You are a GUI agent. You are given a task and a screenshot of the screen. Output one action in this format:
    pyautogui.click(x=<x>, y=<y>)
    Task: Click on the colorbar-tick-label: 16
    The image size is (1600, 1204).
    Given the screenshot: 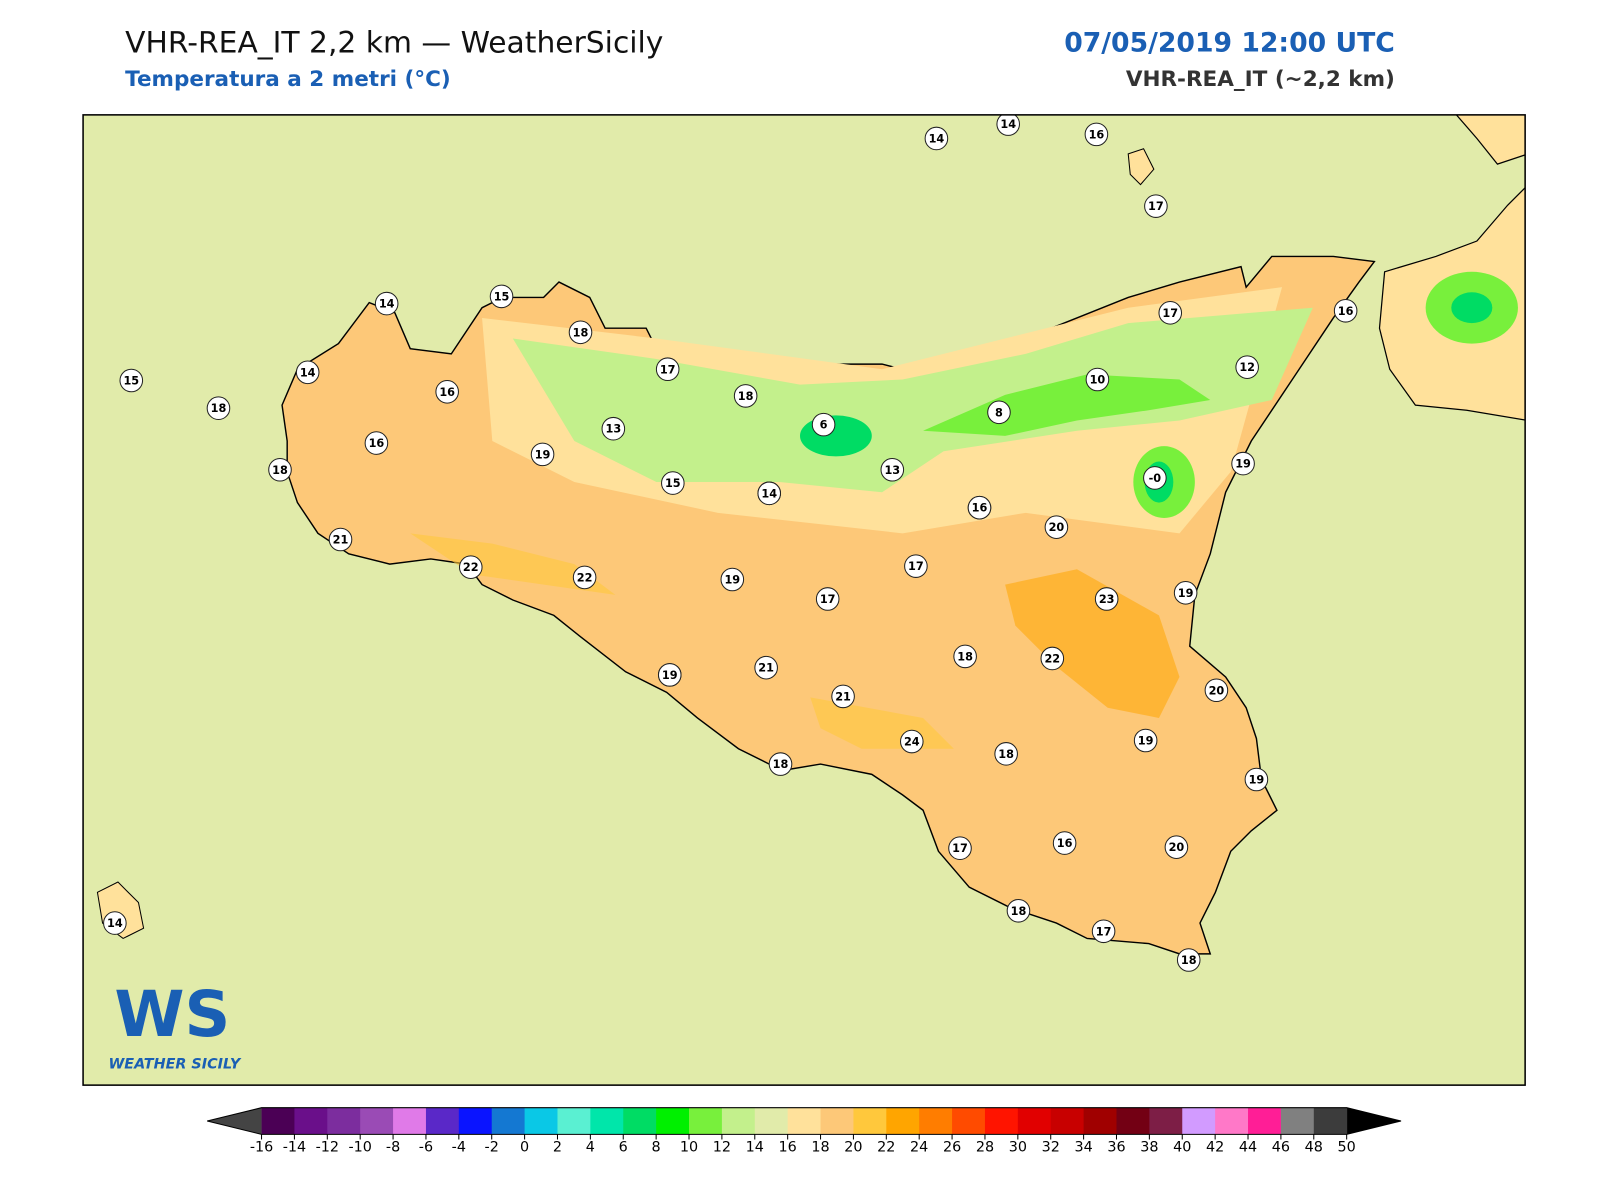 What is the action you would take?
    pyautogui.click(x=788, y=1148)
    